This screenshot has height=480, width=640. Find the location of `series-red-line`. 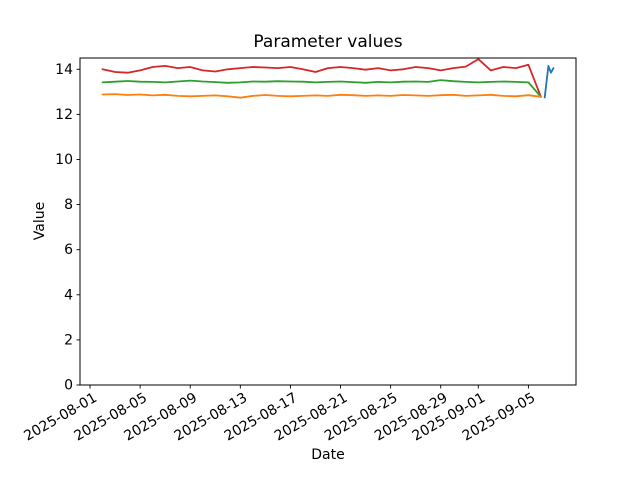

series-red-line is located at coordinates (321, 78).